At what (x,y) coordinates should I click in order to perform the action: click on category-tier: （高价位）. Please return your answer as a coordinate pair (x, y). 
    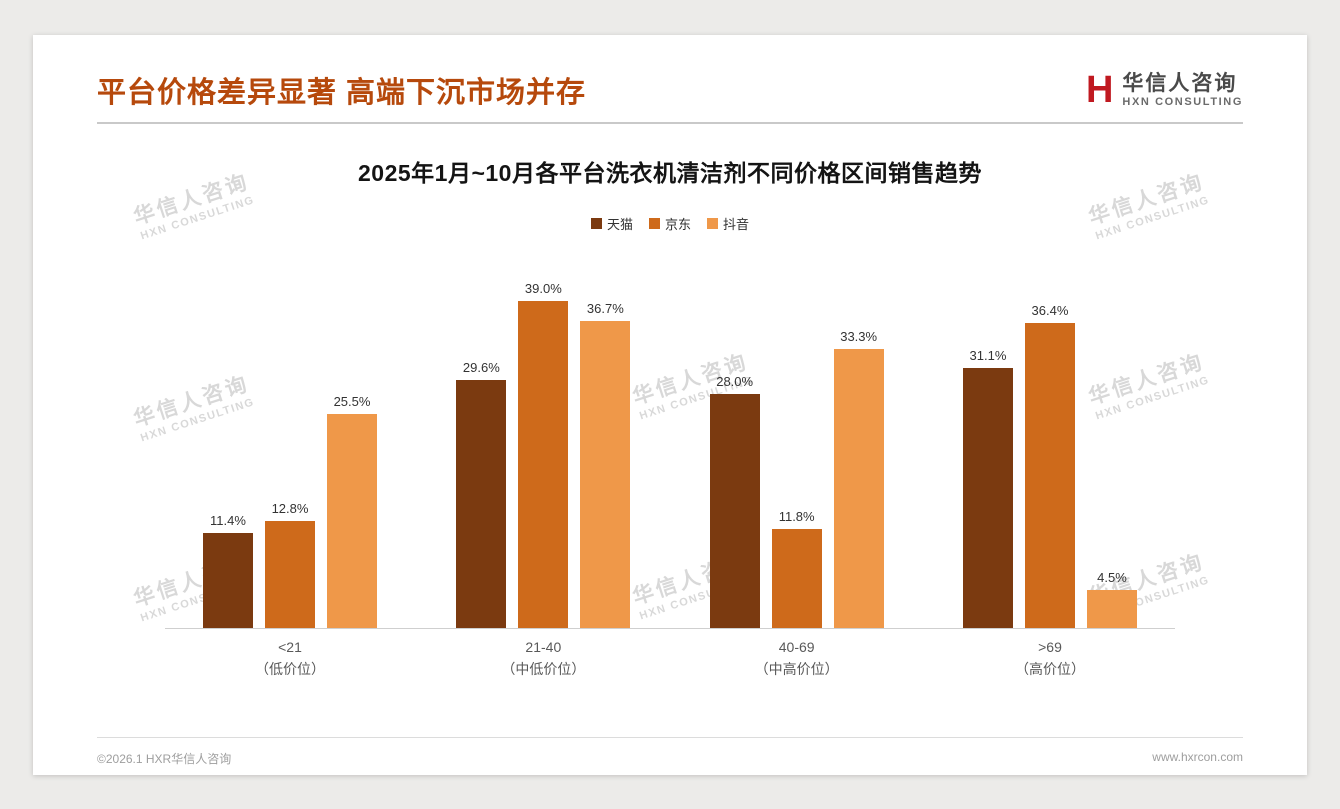
    Looking at the image, I should click on (1049, 668).